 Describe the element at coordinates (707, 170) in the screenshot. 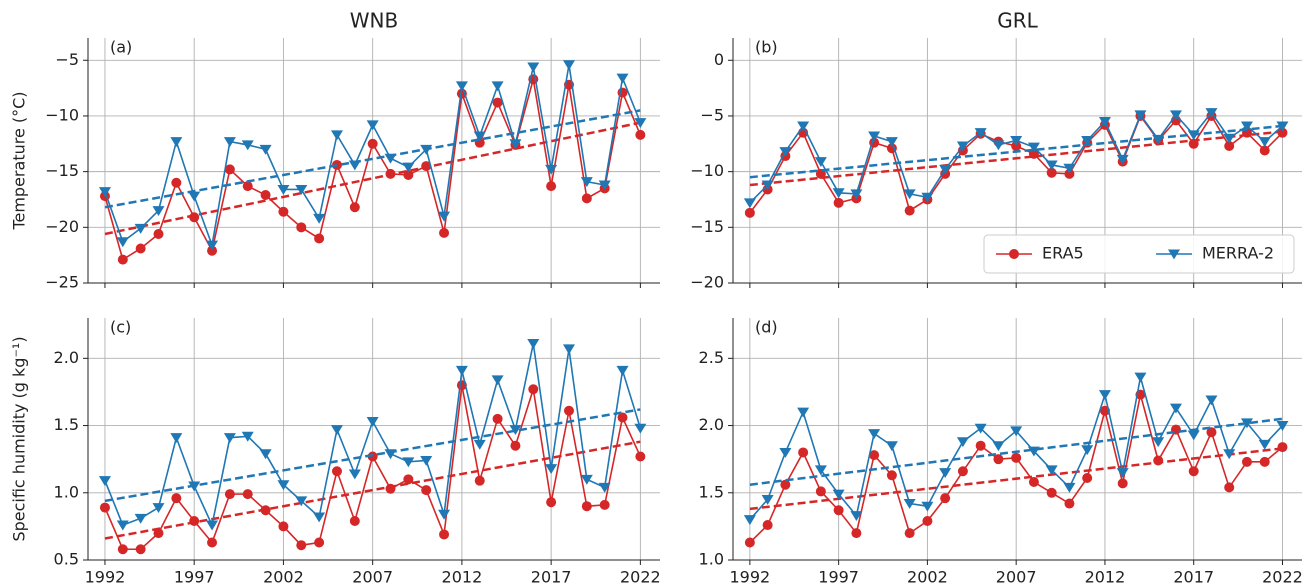

I see `y-tick-label: −10` at that location.